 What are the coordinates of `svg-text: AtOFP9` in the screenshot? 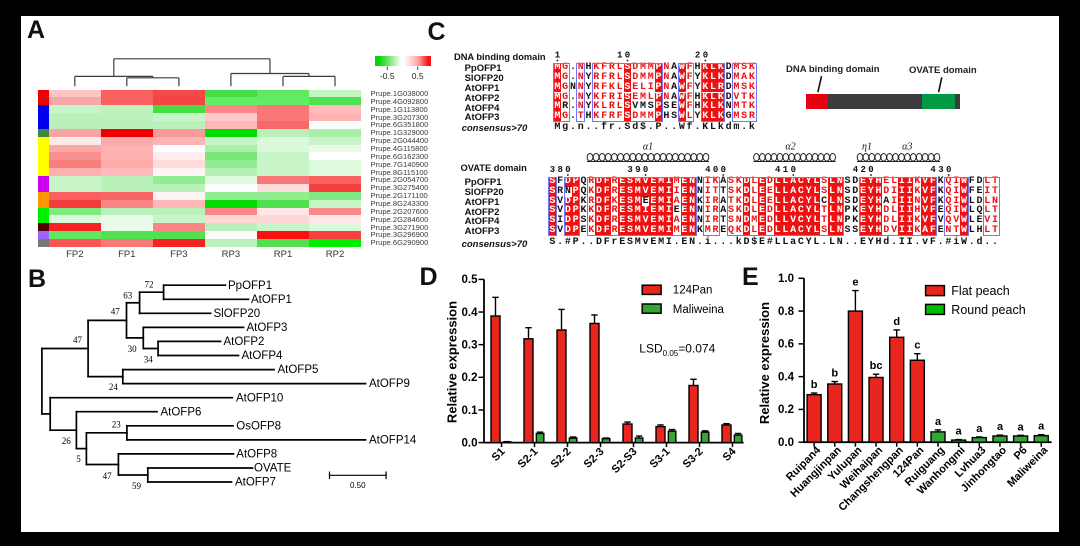 It's located at (389, 384).